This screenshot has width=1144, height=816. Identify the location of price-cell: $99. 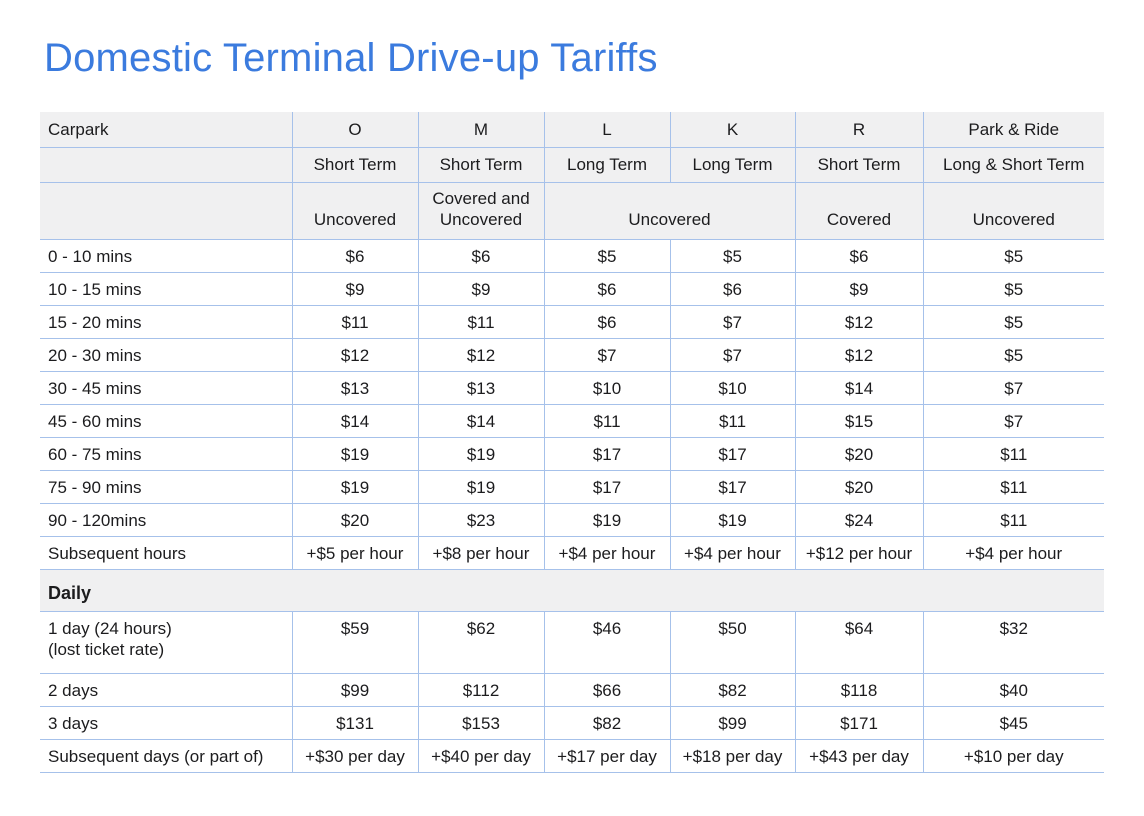
(354, 690).